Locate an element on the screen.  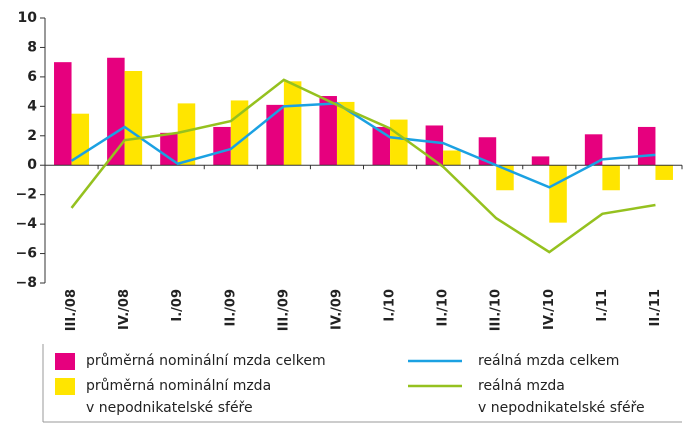
x-tick-label: III./09 is located at coordinates (283, 310).